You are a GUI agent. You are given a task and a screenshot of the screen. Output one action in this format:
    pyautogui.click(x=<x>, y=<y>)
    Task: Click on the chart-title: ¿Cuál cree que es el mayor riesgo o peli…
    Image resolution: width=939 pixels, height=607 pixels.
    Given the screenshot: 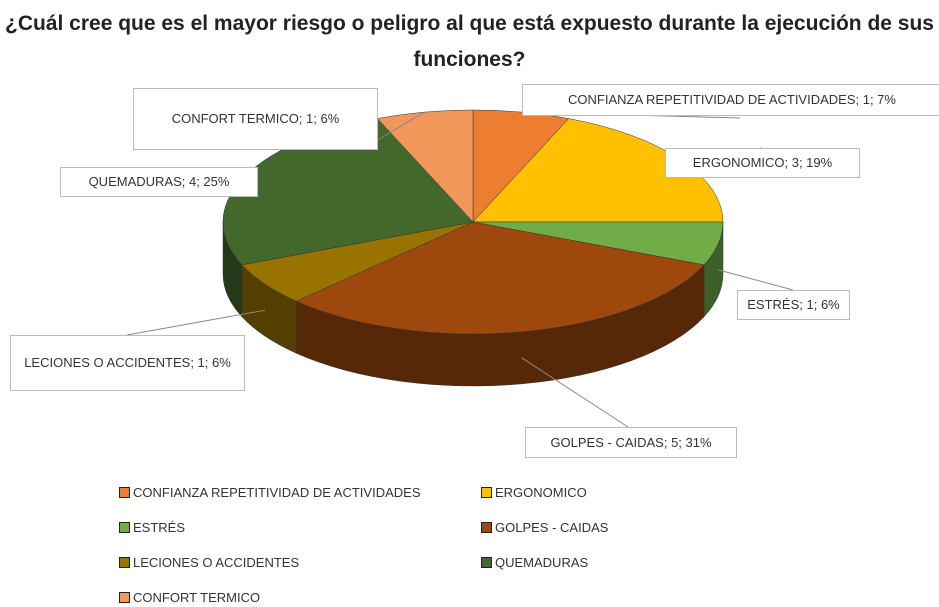 What is the action you would take?
    pyautogui.click(x=469, y=41)
    